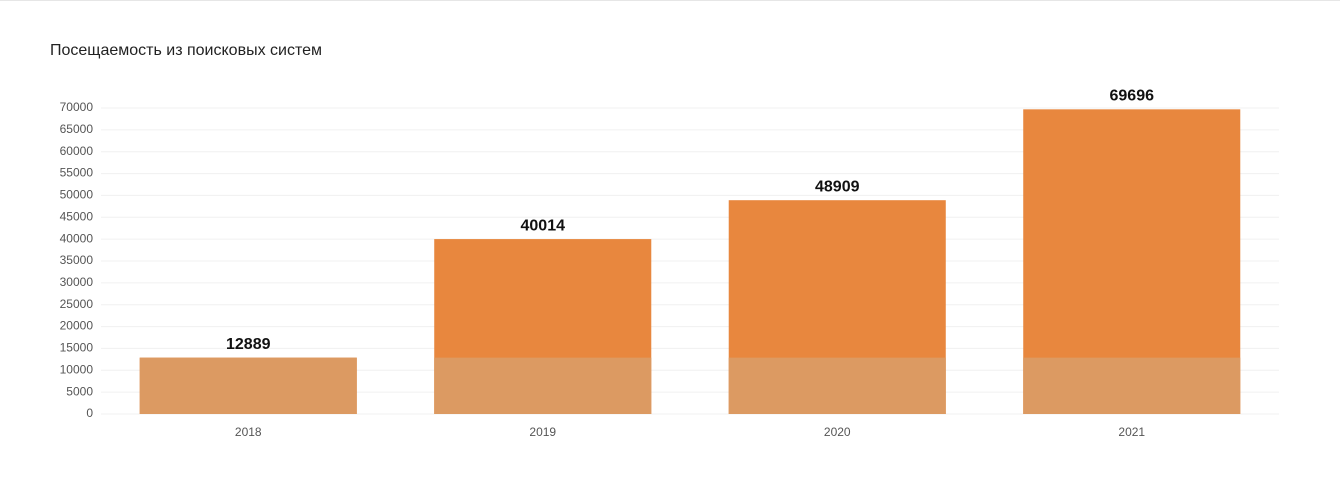  Describe the element at coordinates (542, 432) in the screenshot. I see `x-tick-label: 2019` at that location.